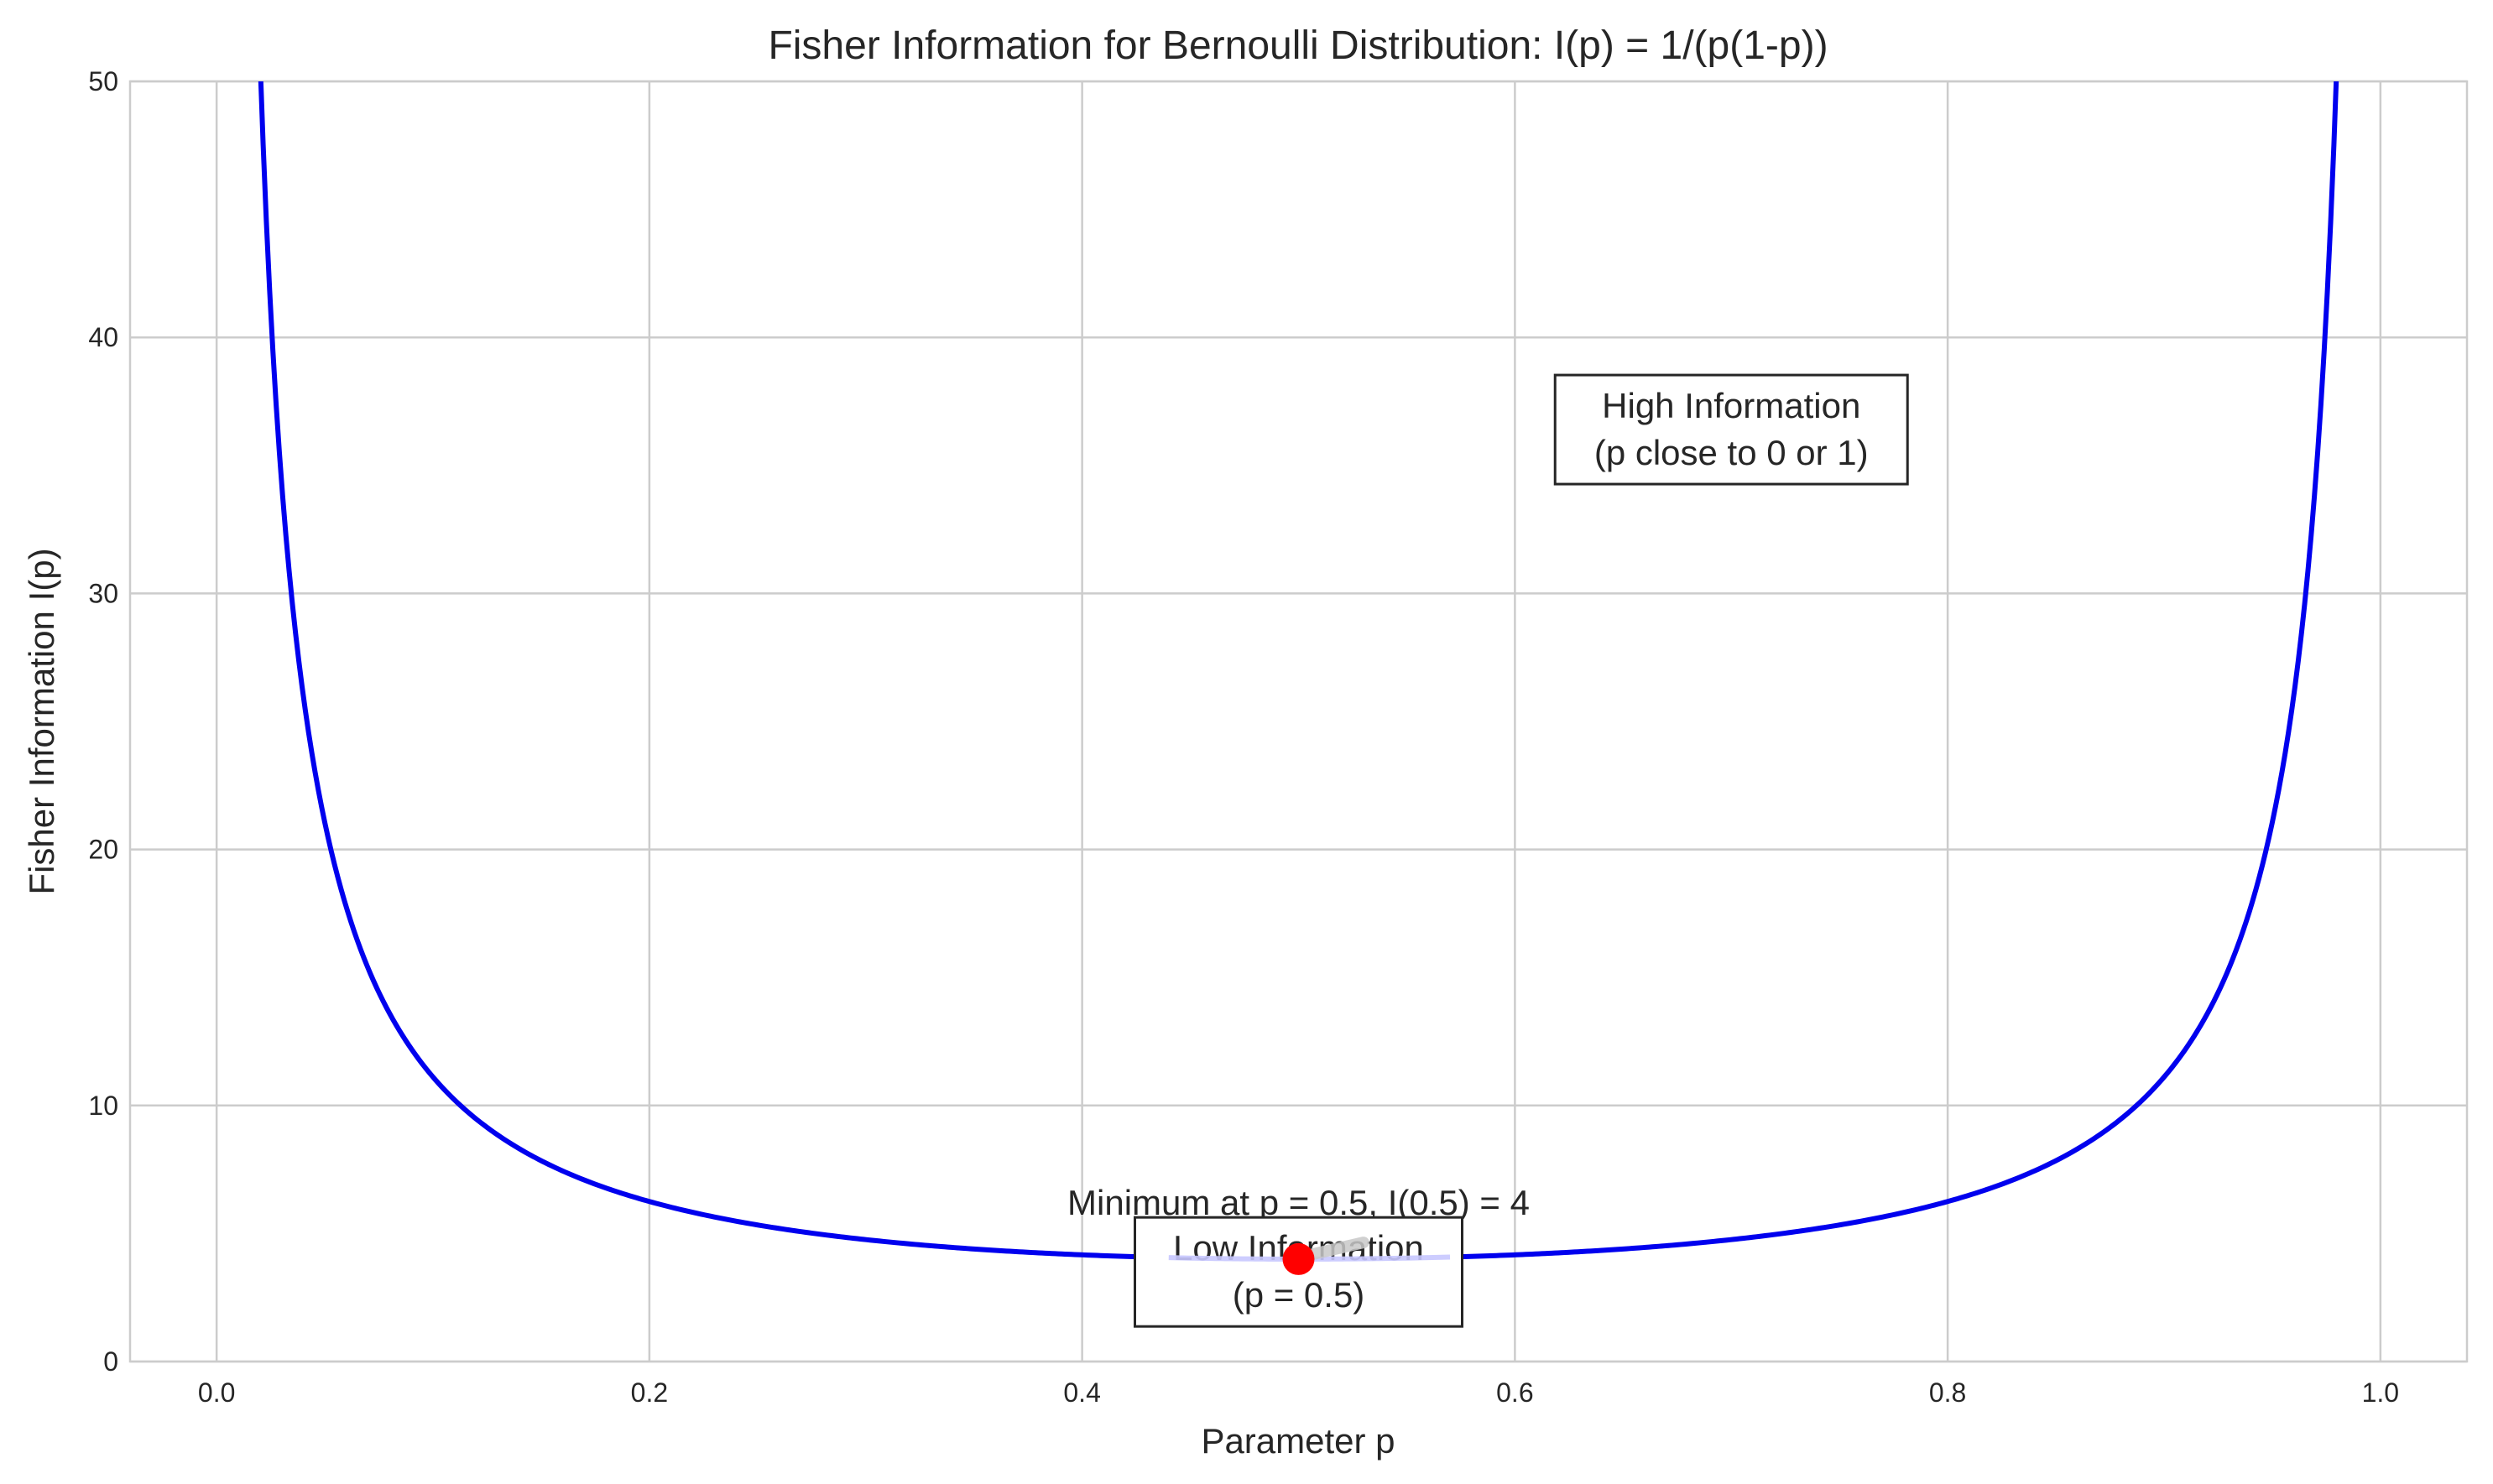 This screenshot has width=2493, height=1484. Describe the element at coordinates (41, 721) in the screenshot. I see `y-axis-label: Fisher Information I(p)` at that location.